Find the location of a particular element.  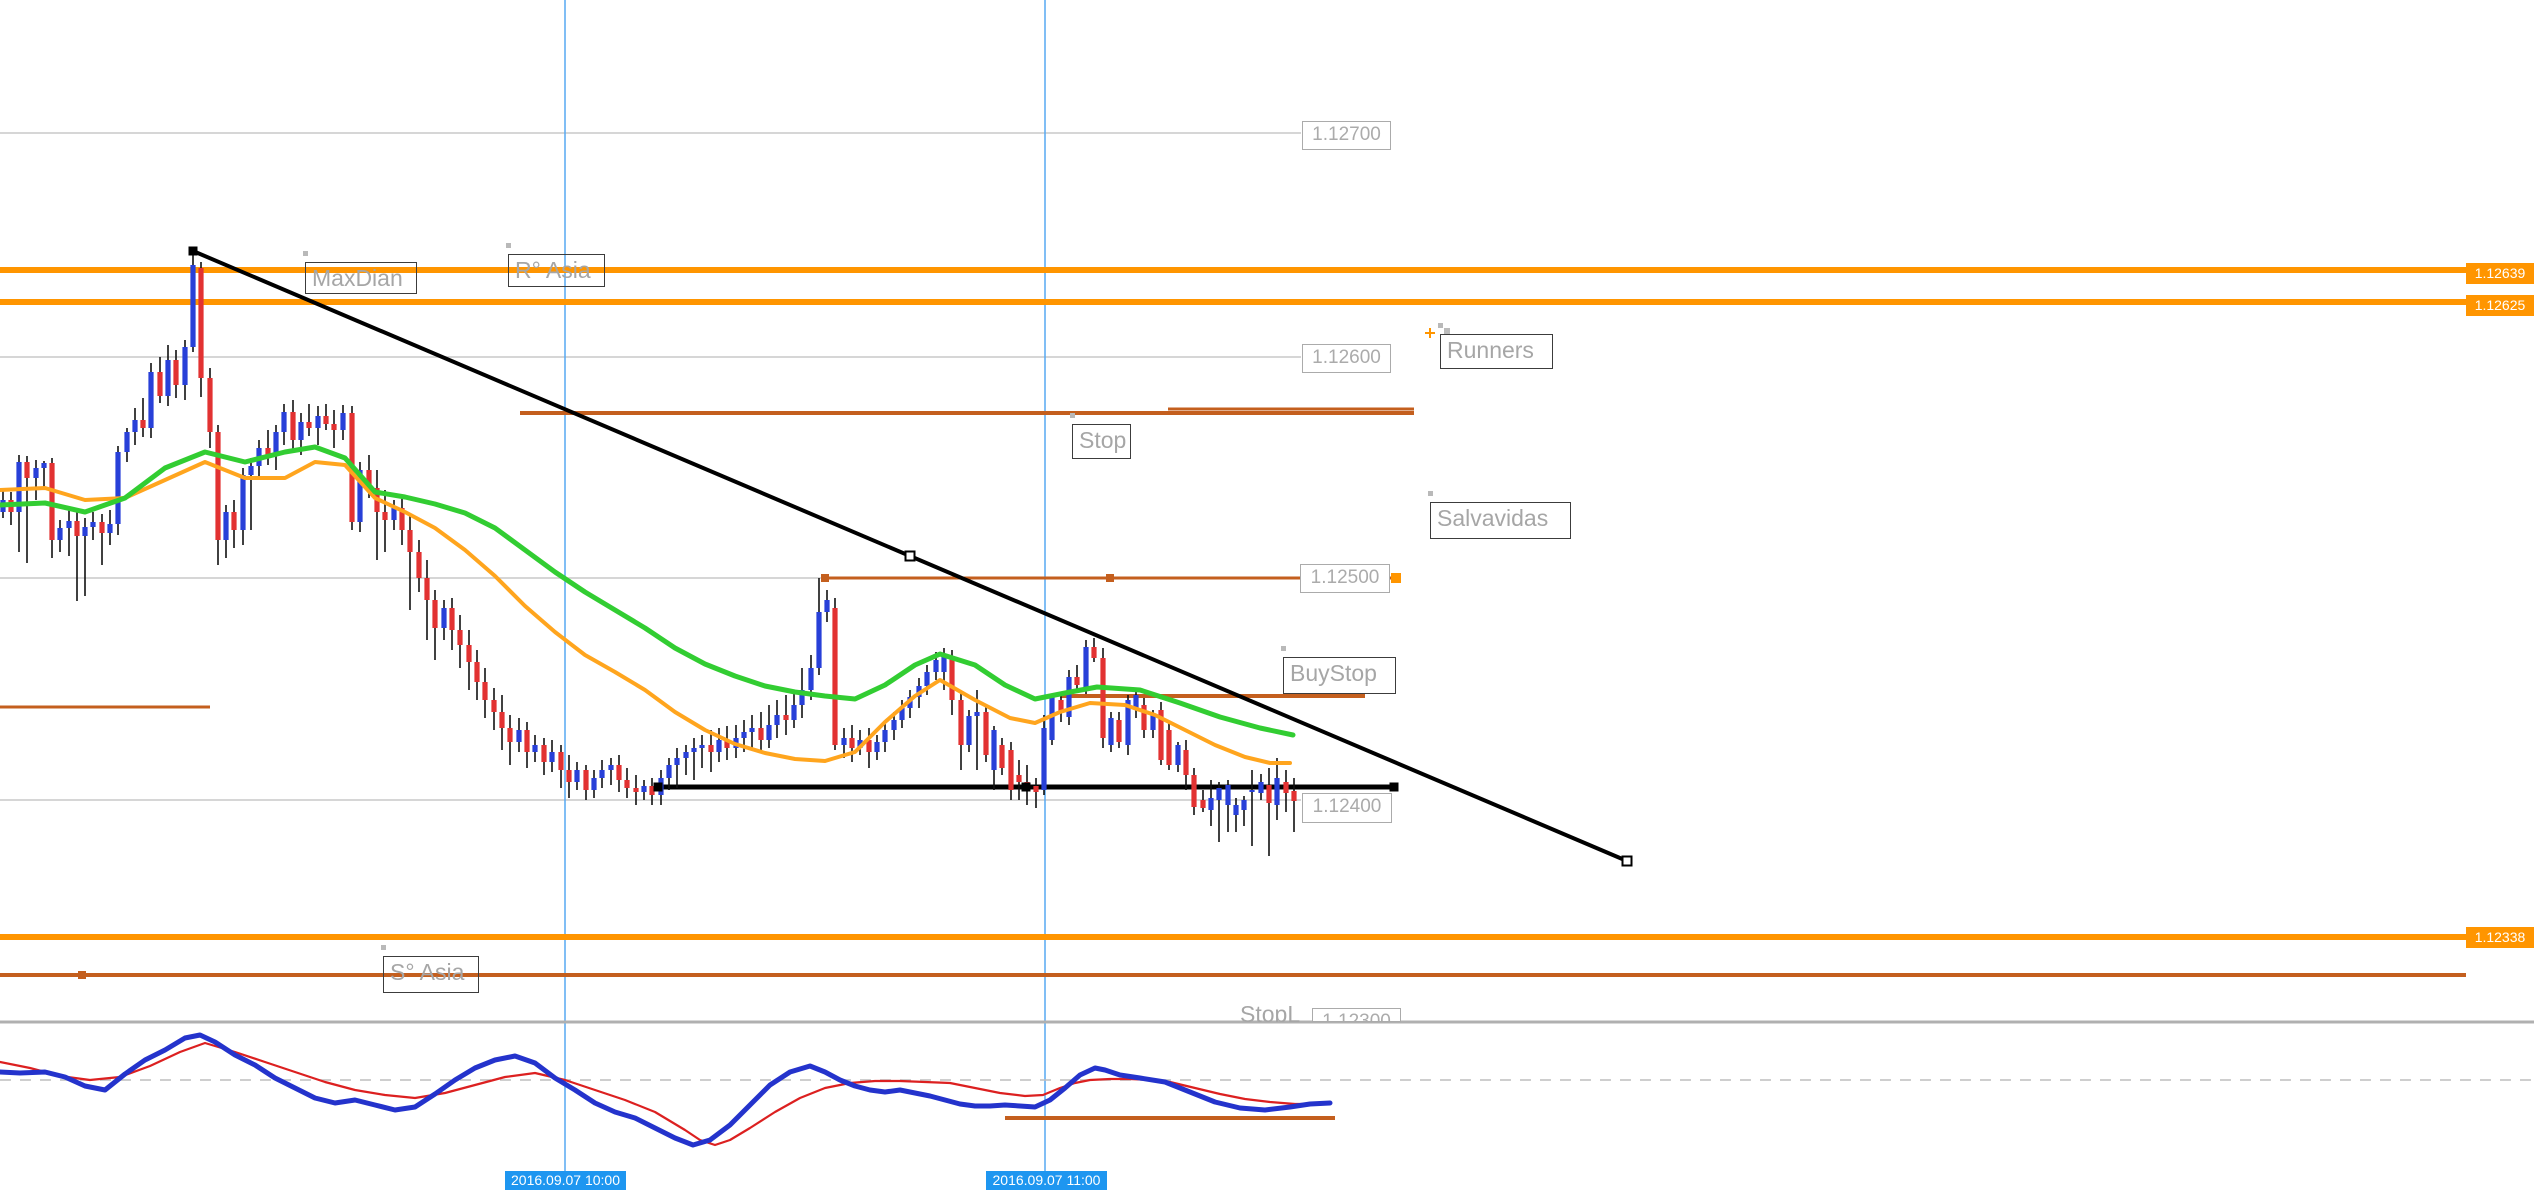

time-tag: 2016.09.07 11:00 is located at coordinates (1046, 1180).